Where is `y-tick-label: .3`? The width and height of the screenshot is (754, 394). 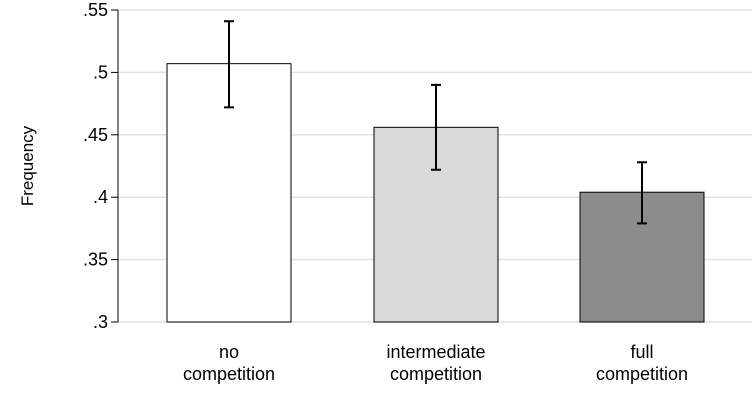 y-tick-label: .3 is located at coordinates (100, 322).